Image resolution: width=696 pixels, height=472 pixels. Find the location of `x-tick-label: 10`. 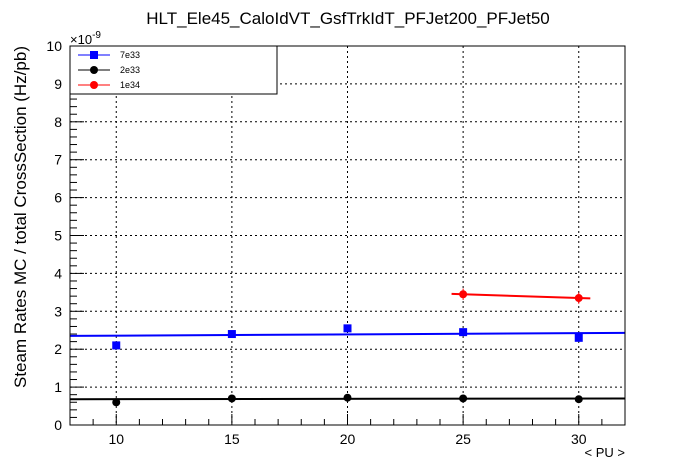

x-tick-label: 10 is located at coordinates (116, 439).